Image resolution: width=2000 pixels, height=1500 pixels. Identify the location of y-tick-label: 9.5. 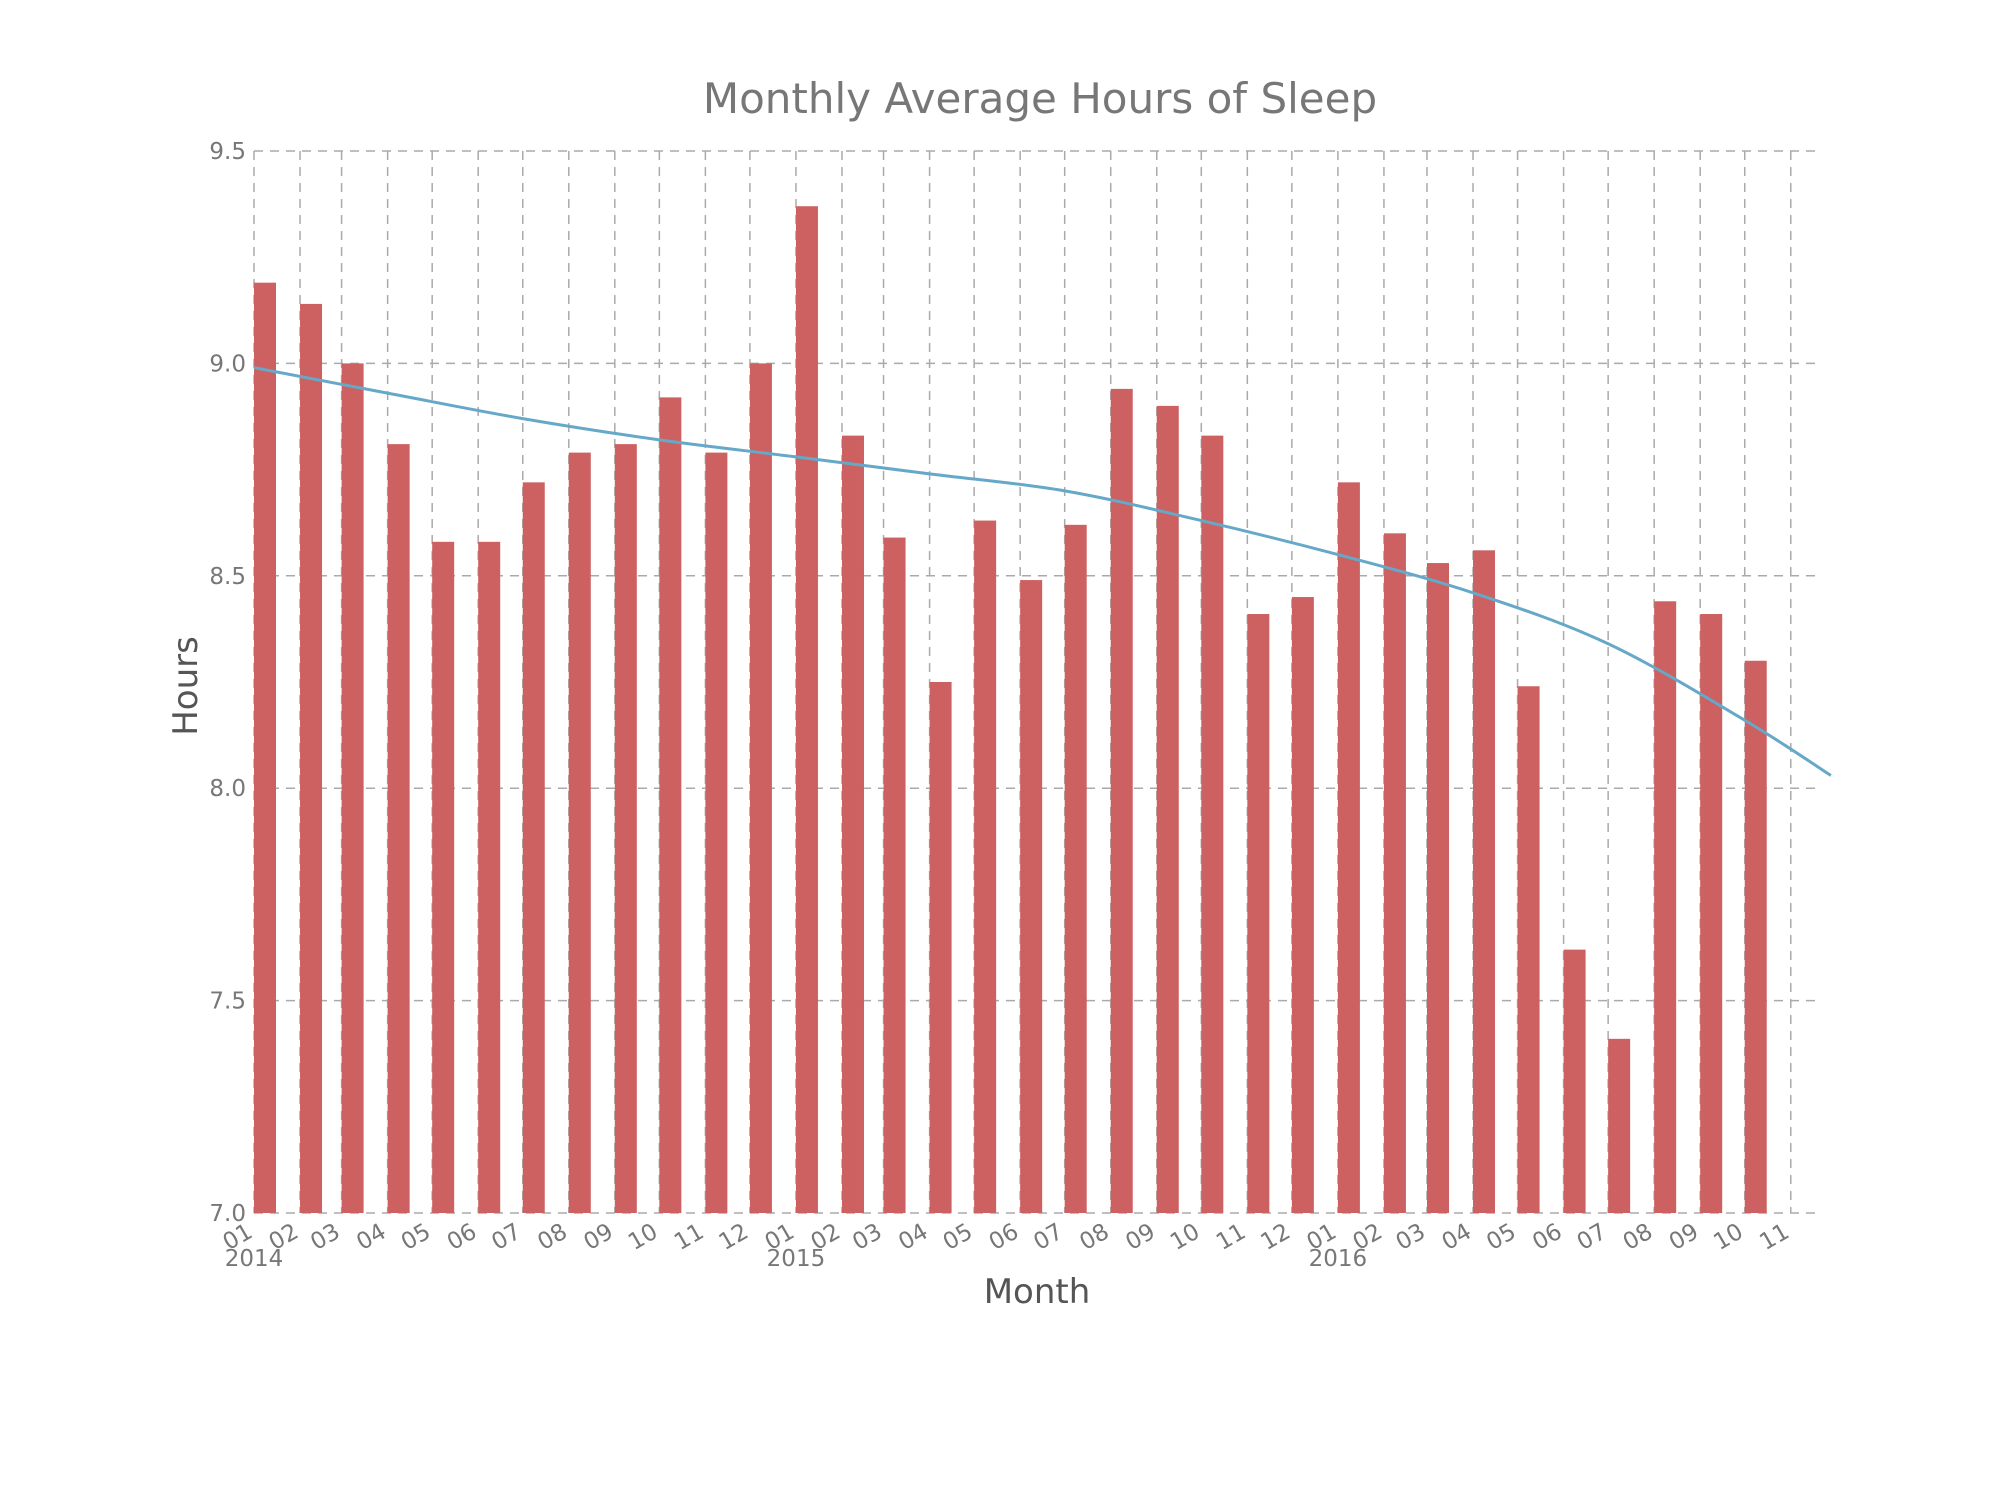
(227, 152).